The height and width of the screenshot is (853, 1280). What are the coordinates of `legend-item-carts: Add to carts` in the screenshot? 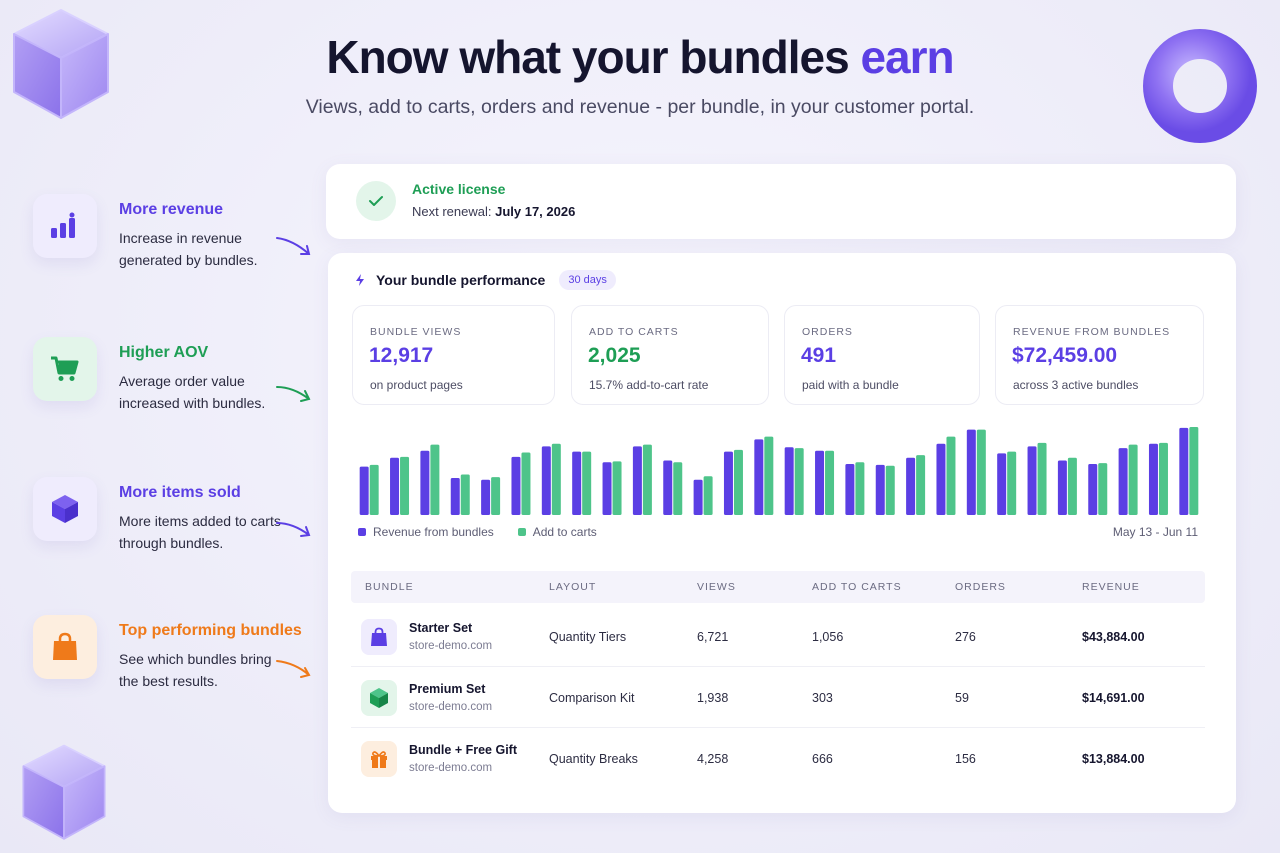 It's located at (557, 532).